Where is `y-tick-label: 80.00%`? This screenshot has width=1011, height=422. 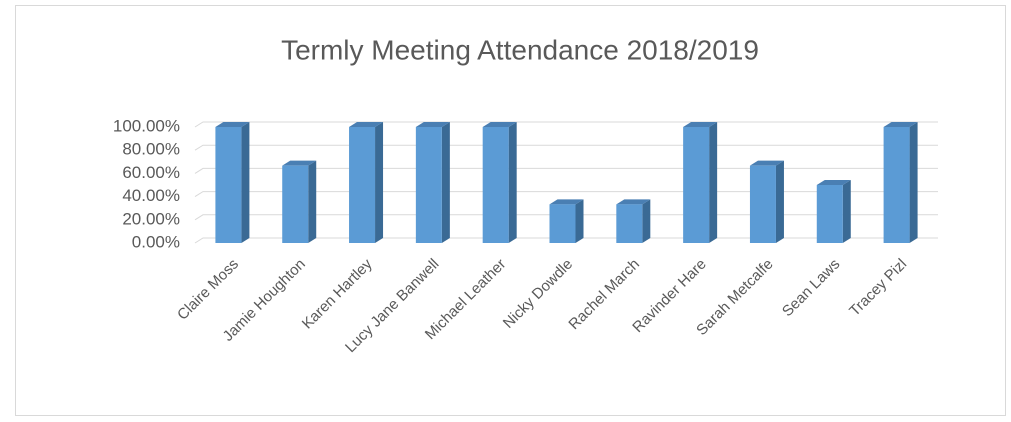 y-tick-label: 80.00% is located at coordinates (151, 149).